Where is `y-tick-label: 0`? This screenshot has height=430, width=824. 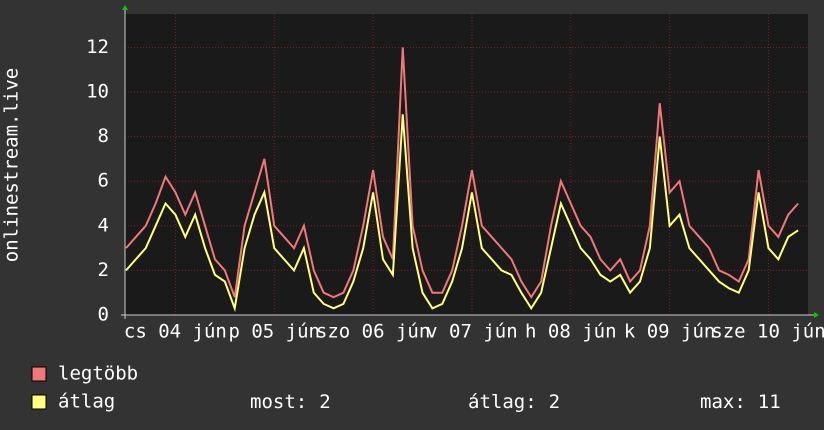 y-tick-label: 0 is located at coordinates (103, 315).